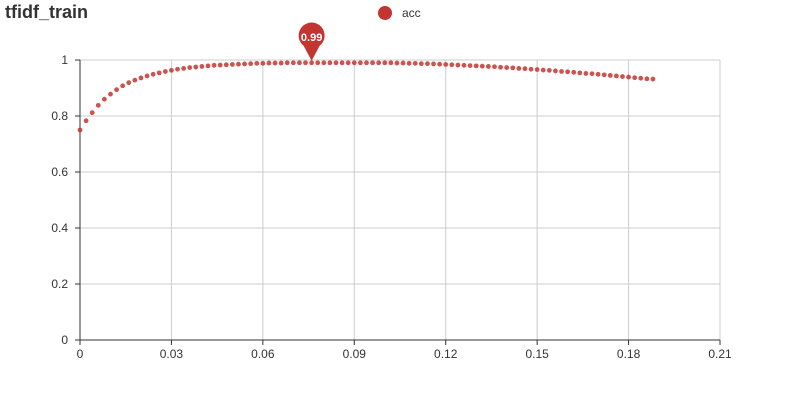 This screenshot has height=400, width=800. Describe the element at coordinates (263, 354) in the screenshot. I see `x-tick-label: 0.06` at that location.